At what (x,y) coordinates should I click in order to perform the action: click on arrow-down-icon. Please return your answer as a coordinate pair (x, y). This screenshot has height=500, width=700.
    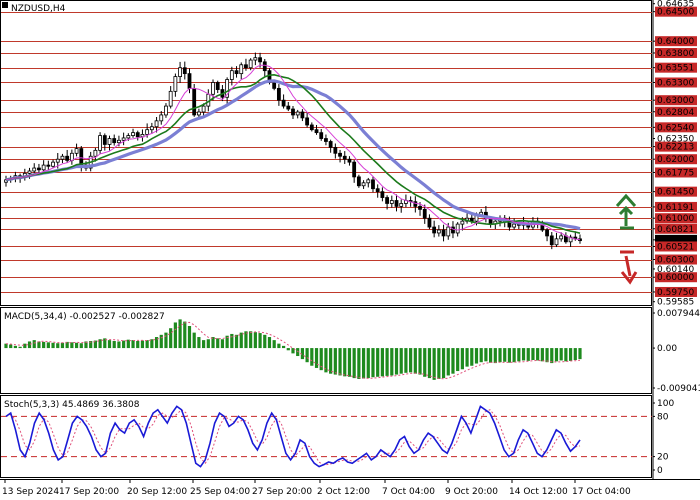
    Looking at the image, I should click on (629, 267).